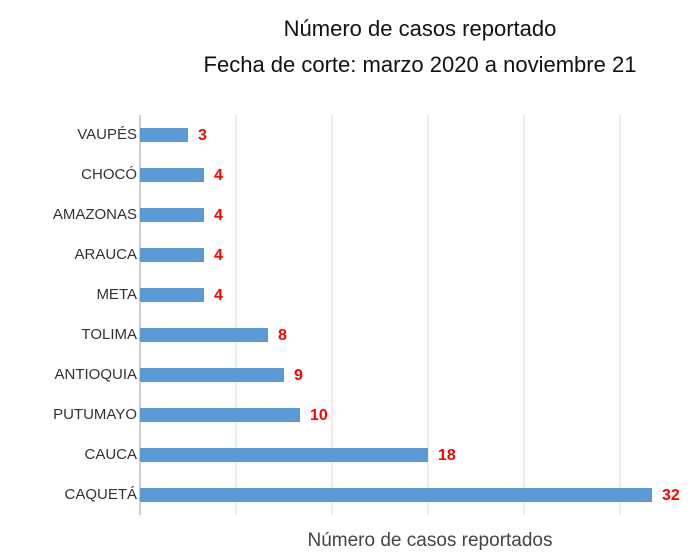 The image size is (690, 556). I want to click on y-tick-label: CAQUETÁ, so click(100, 494).